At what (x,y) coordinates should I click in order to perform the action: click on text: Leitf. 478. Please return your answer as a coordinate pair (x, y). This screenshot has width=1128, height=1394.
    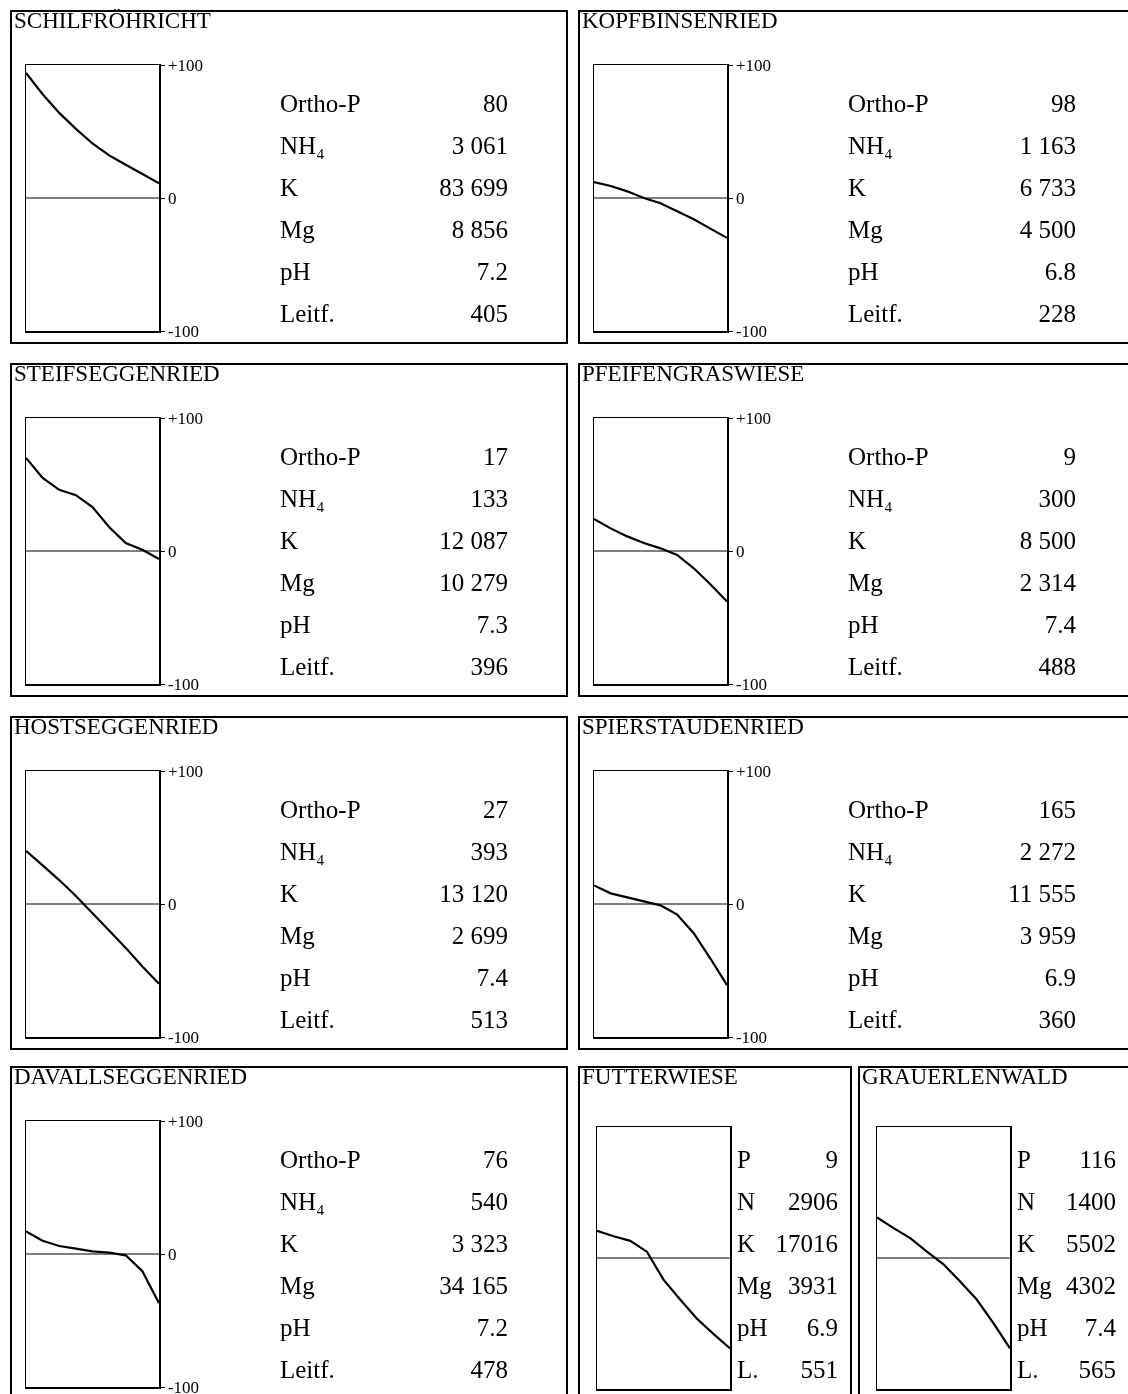
    Looking at the image, I should click on (394, 1369).